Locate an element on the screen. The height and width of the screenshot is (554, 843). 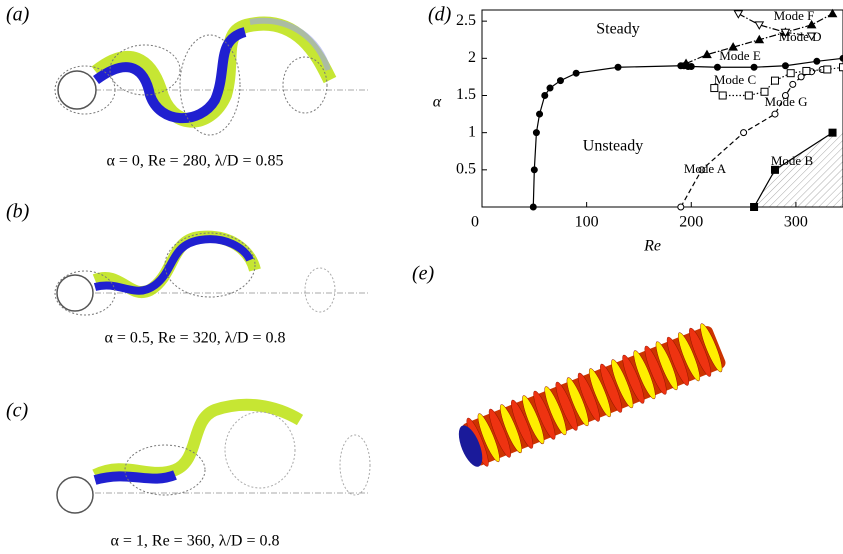
x-tick-label: 0 is located at coordinates (475, 222).